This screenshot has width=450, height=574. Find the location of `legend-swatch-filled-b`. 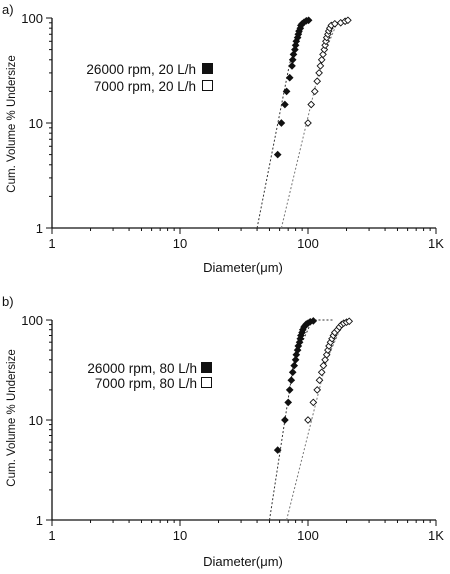

legend-swatch-filled-b is located at coordinates (206, 367).